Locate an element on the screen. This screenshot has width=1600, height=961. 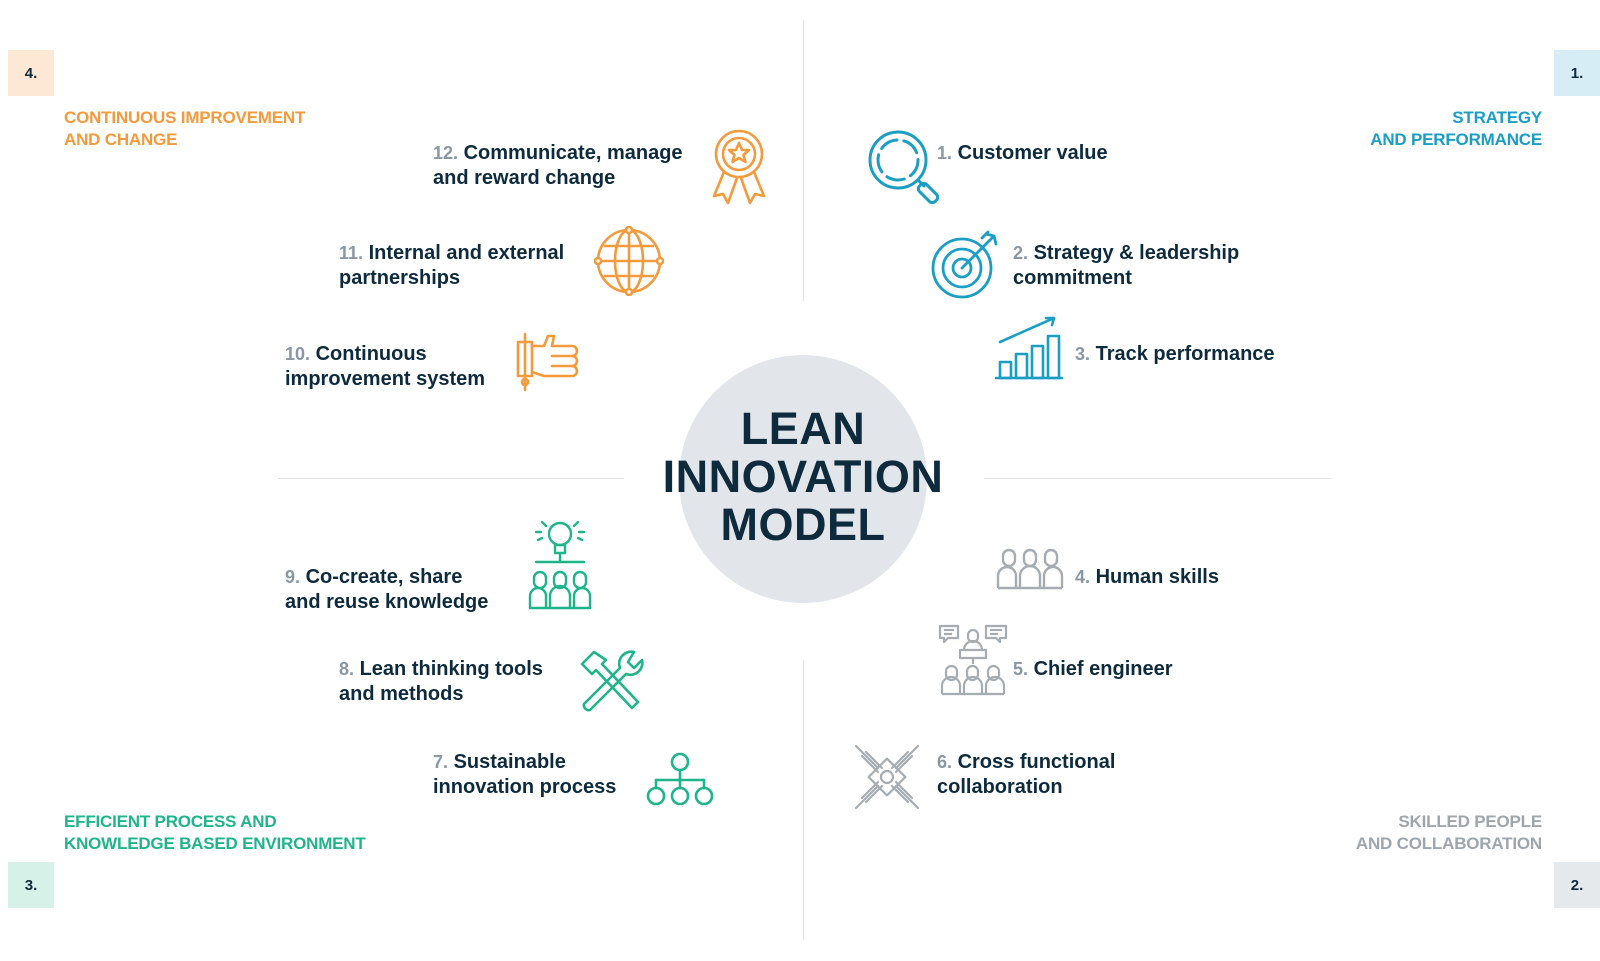
item-8-text2: and methods is located at coordinates (401, 694).